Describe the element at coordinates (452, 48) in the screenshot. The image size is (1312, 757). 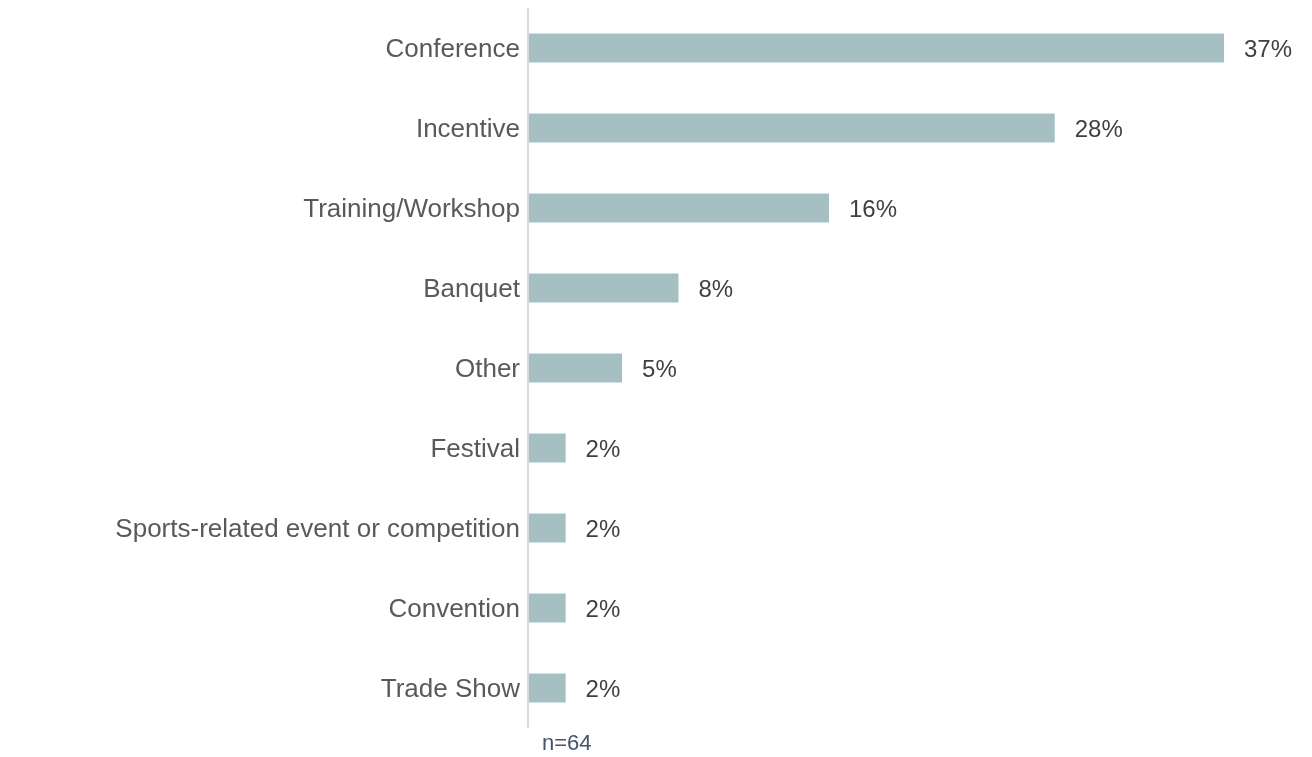
I see `y-tick-label: Conference` at that location.